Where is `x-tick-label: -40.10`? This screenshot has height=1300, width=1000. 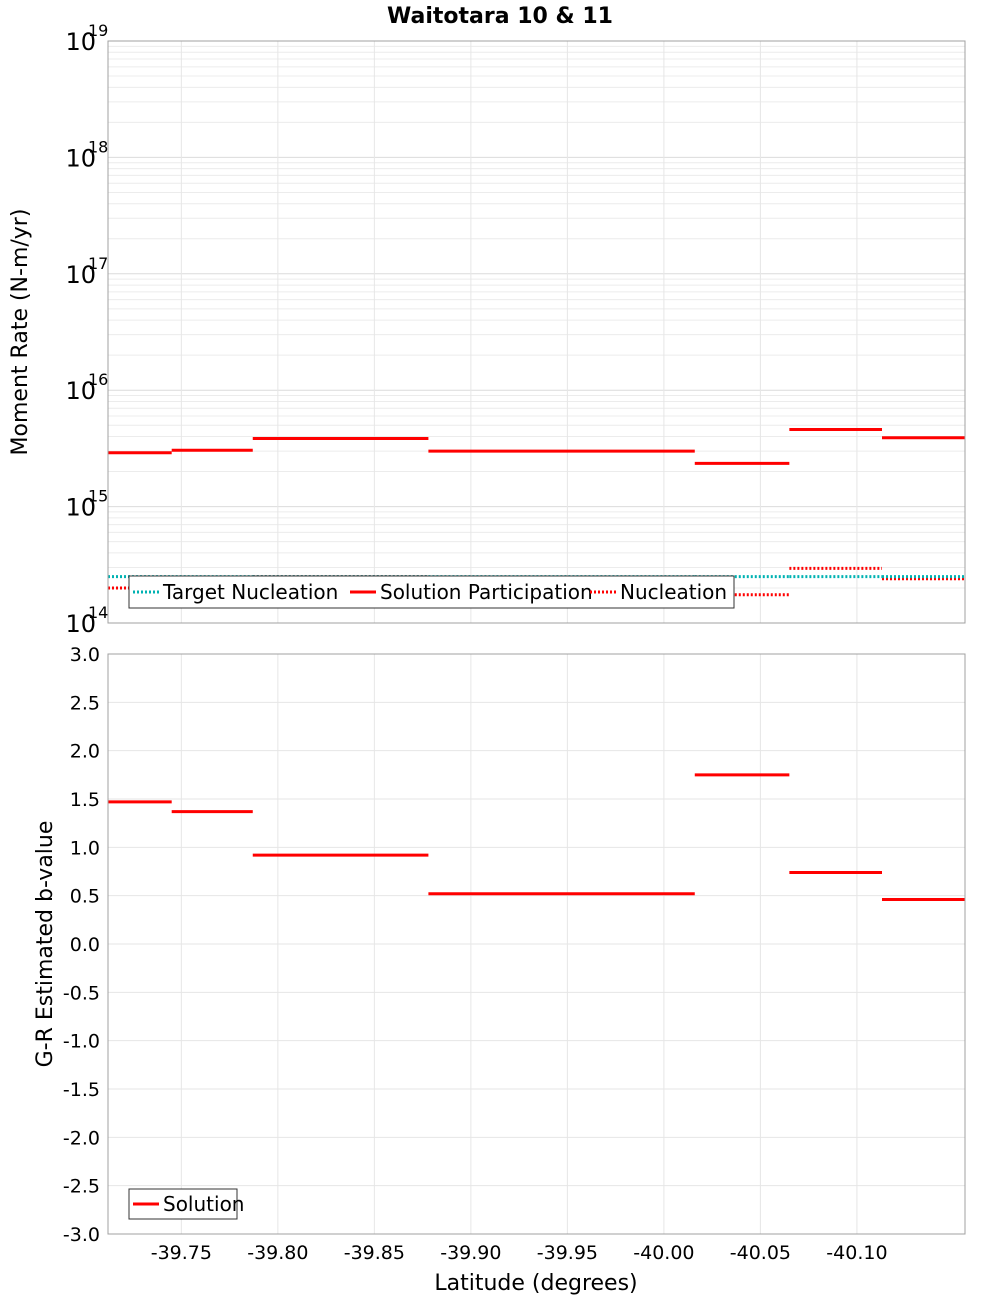
x-tick-label: -40.10 is located at coordinates (856, 1253).